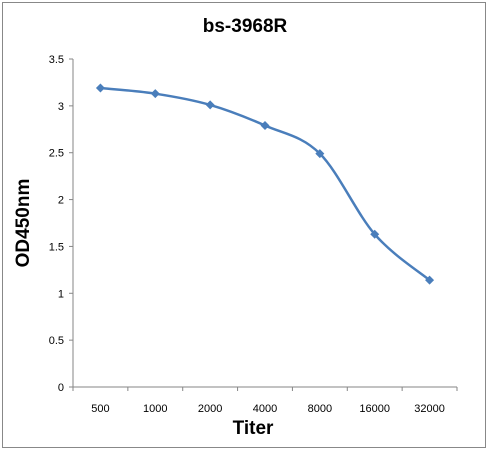  I want to click on y-tick-label: 1.5, so click(56, 247).